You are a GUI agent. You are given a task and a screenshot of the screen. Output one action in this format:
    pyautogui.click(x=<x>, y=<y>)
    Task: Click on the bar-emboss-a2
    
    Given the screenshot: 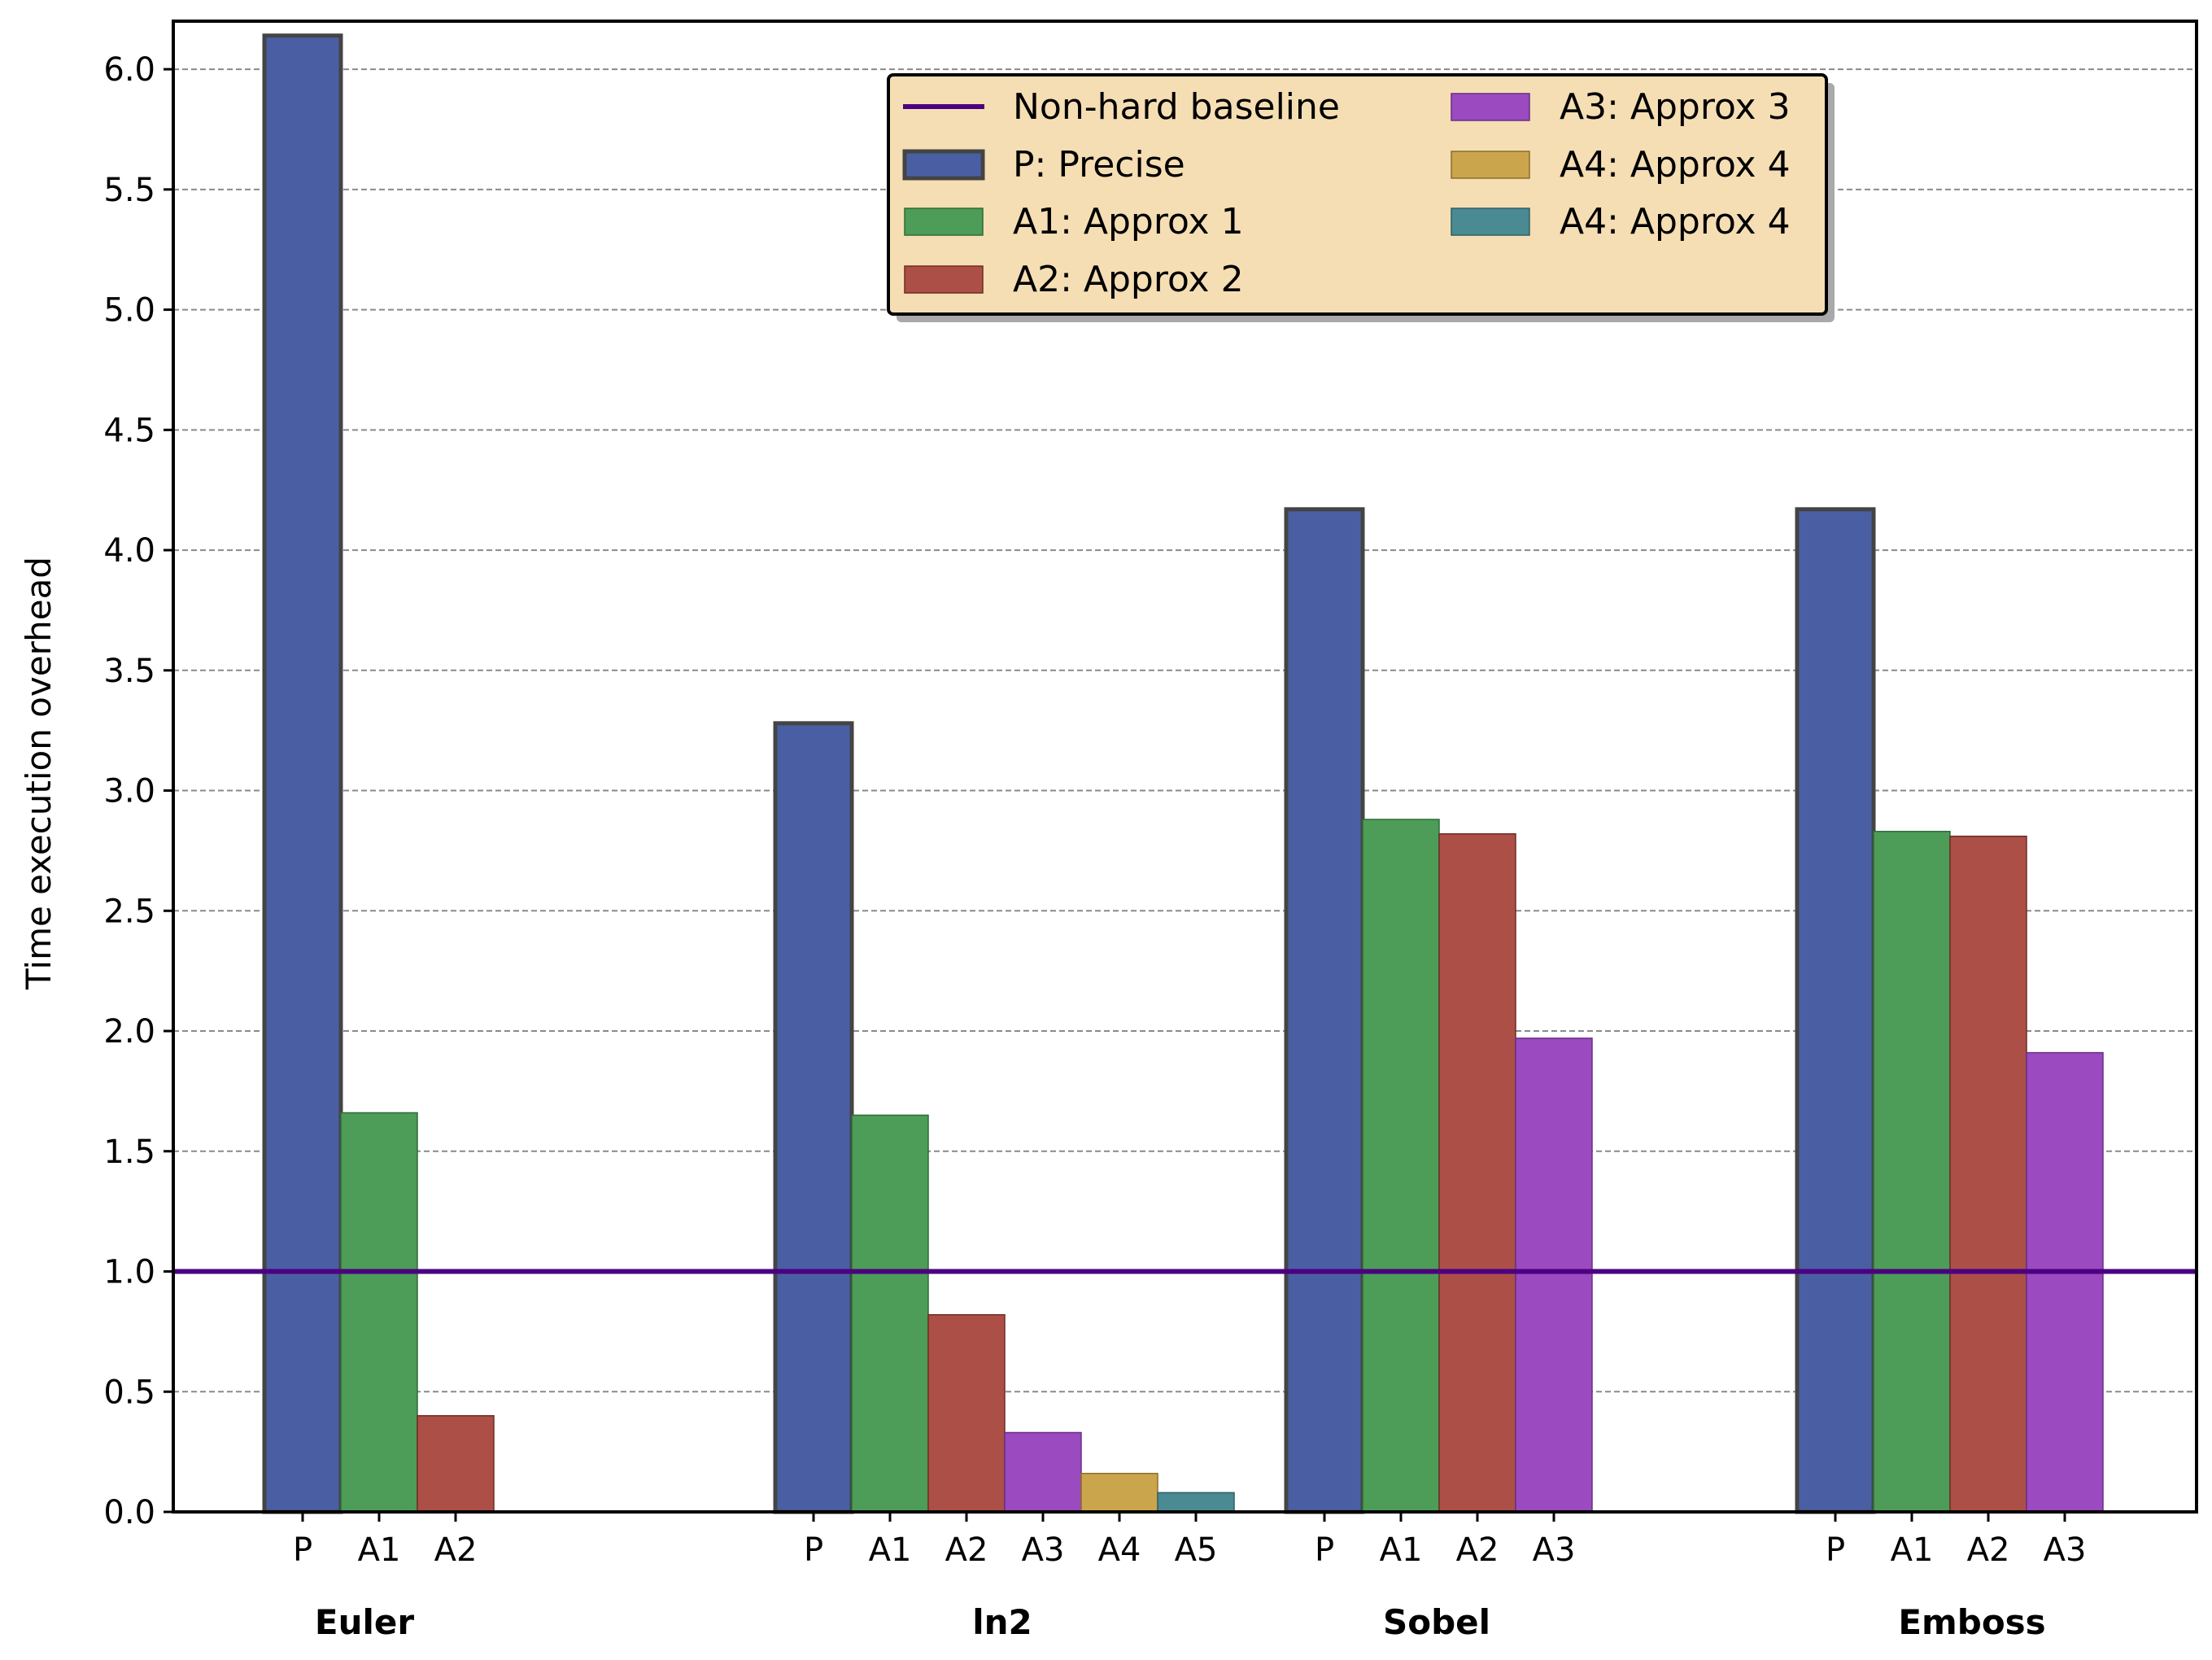 What is the action you would take?
    pyautogui.click(x=1988, y=1174)
    